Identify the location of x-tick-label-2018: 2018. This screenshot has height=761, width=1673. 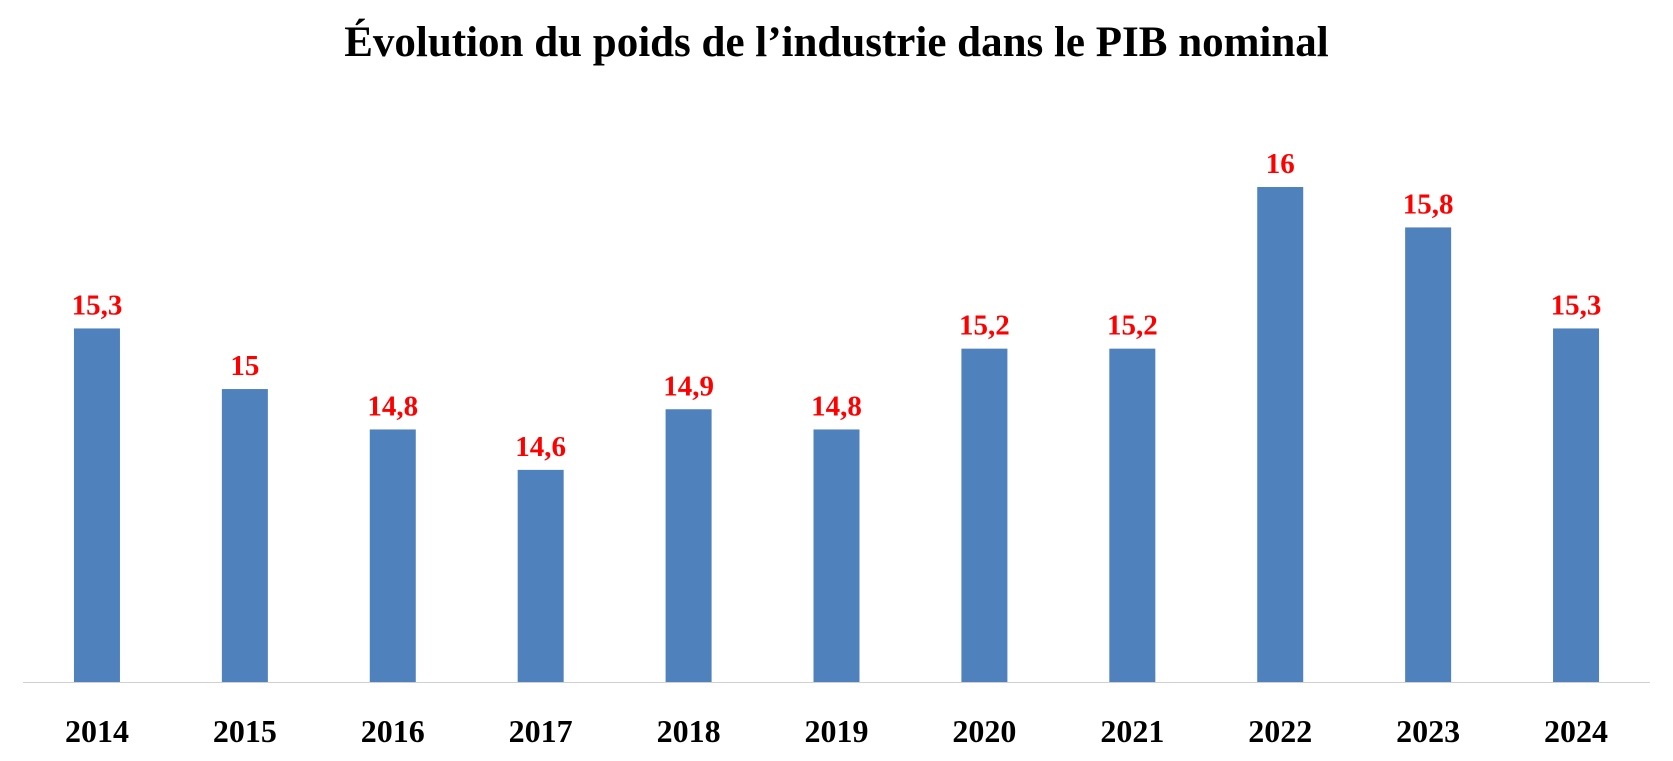
(689, 731).